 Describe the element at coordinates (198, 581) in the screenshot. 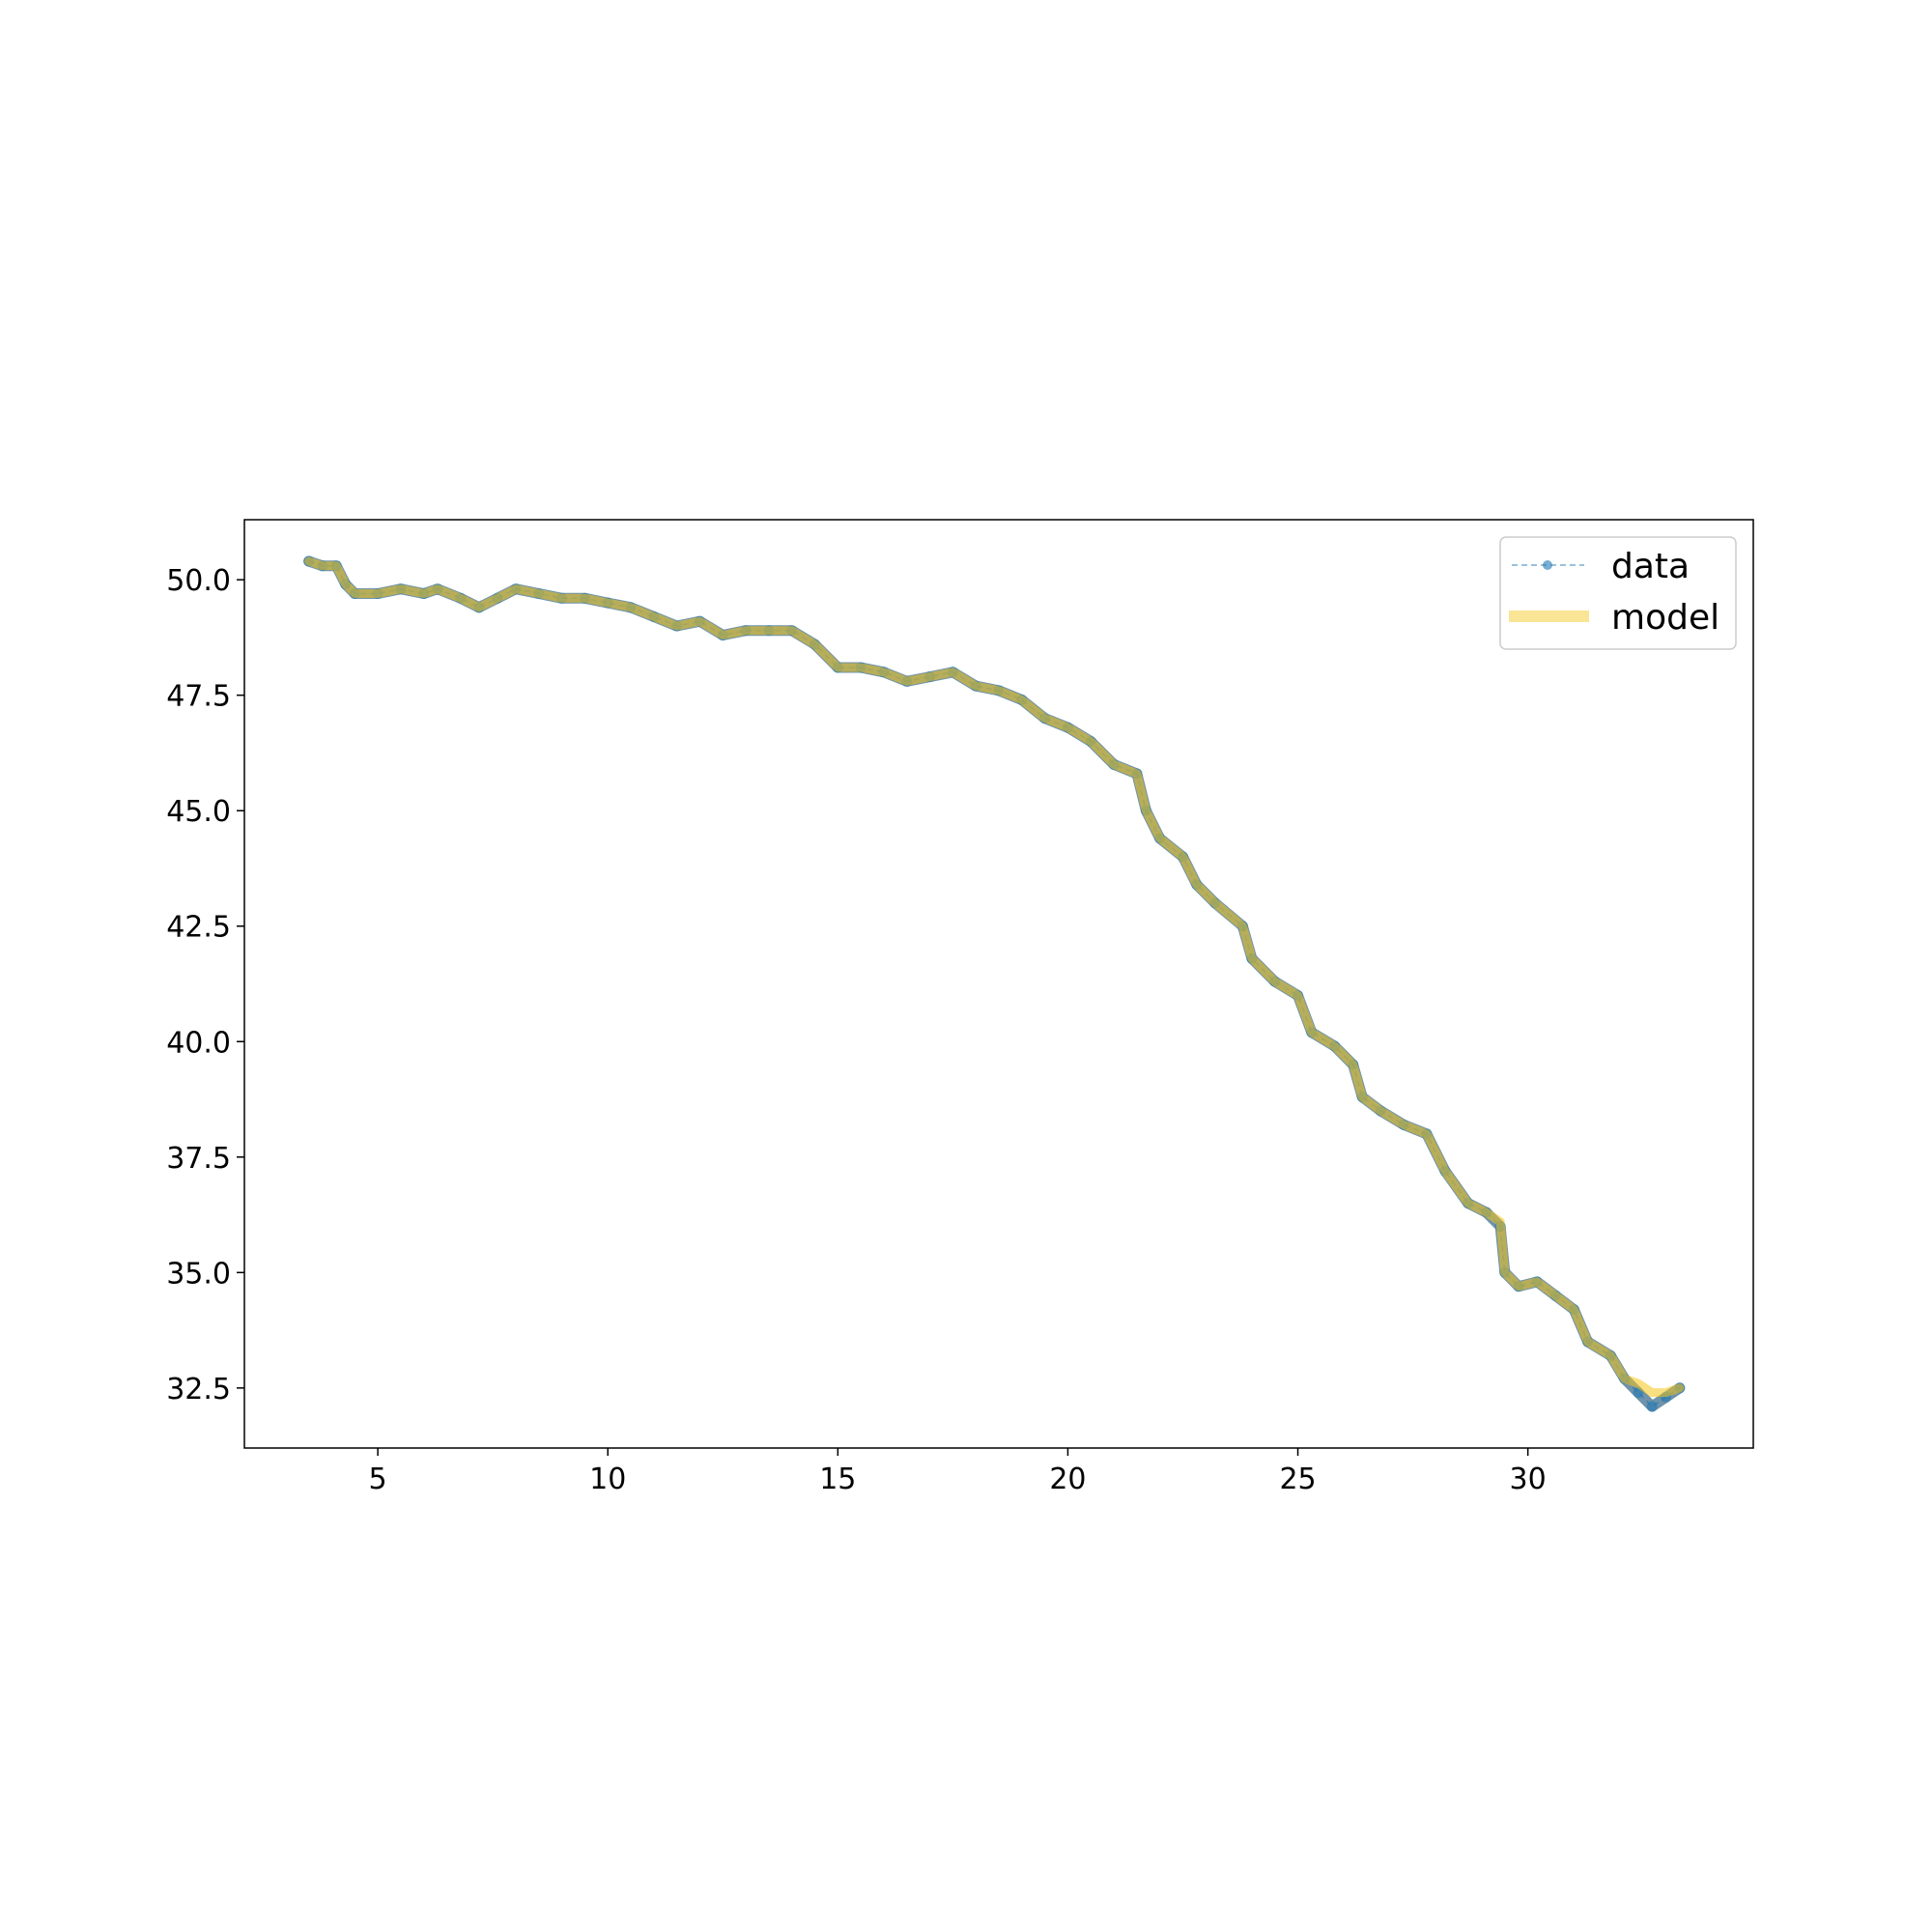

I see `y-tick-label: 50.0` at that location.